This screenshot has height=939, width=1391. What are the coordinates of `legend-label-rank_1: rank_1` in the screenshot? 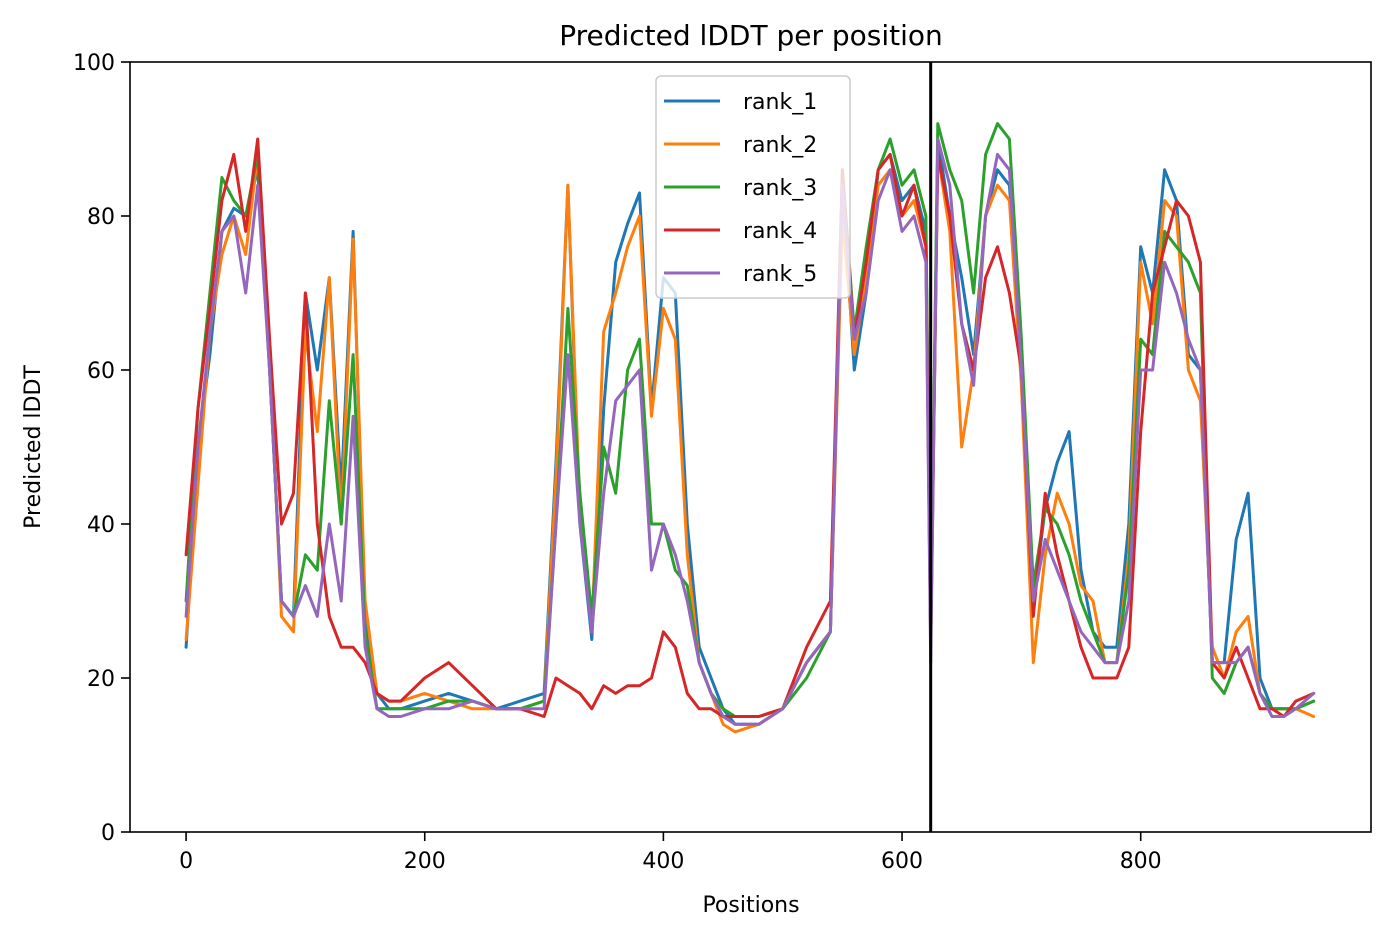 It's located at (780, 102).